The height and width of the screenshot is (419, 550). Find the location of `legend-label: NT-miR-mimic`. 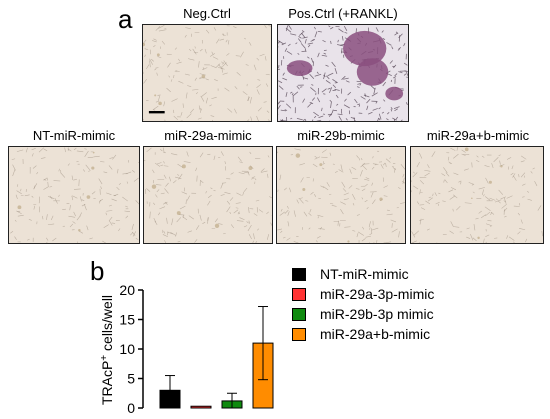

legend-label: NT-miR-mimic is located at coordinates (364, 274).